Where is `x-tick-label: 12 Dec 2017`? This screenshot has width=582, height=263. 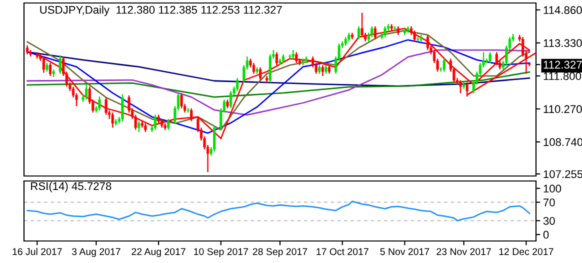
x-tick-label: 12 Dec 2017 is located at coordinates (526, 252).